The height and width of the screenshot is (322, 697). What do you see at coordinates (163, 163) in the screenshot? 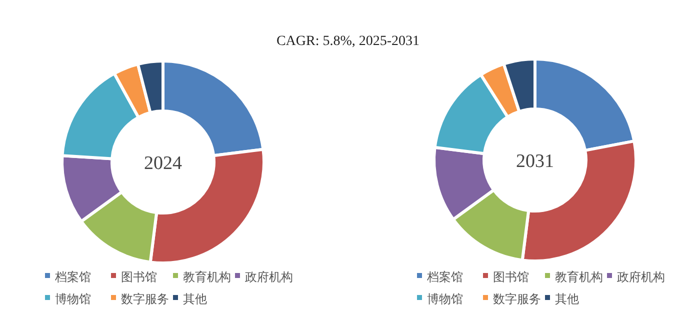
I see `text: 2024` at bounding box center [163, 163].